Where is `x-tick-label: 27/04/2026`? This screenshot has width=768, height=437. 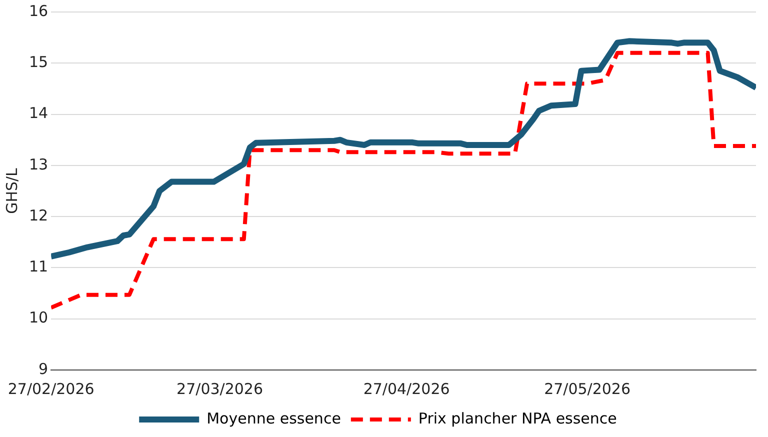 x-tick-label: 27/04/2026 is located at coordinates (406, 389).